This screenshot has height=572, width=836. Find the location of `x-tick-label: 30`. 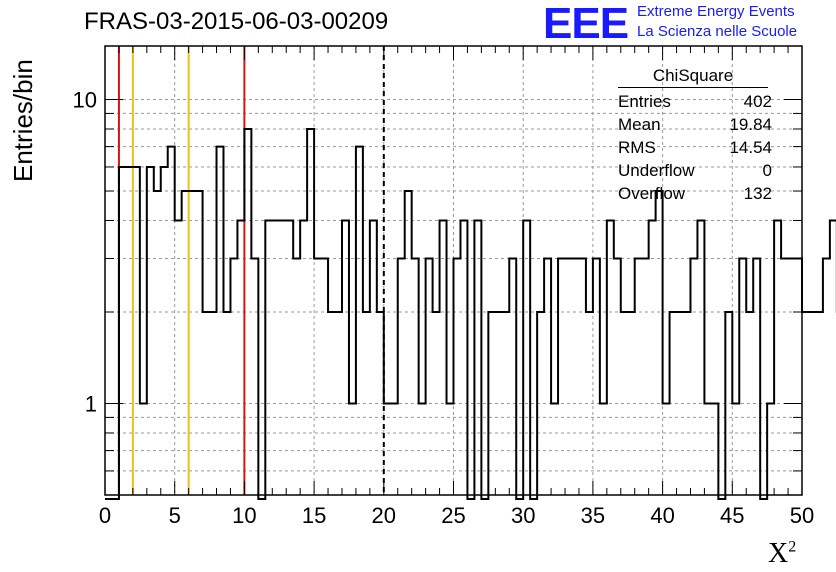

x-tick-label: 30 is located at coordinates (523, 515).